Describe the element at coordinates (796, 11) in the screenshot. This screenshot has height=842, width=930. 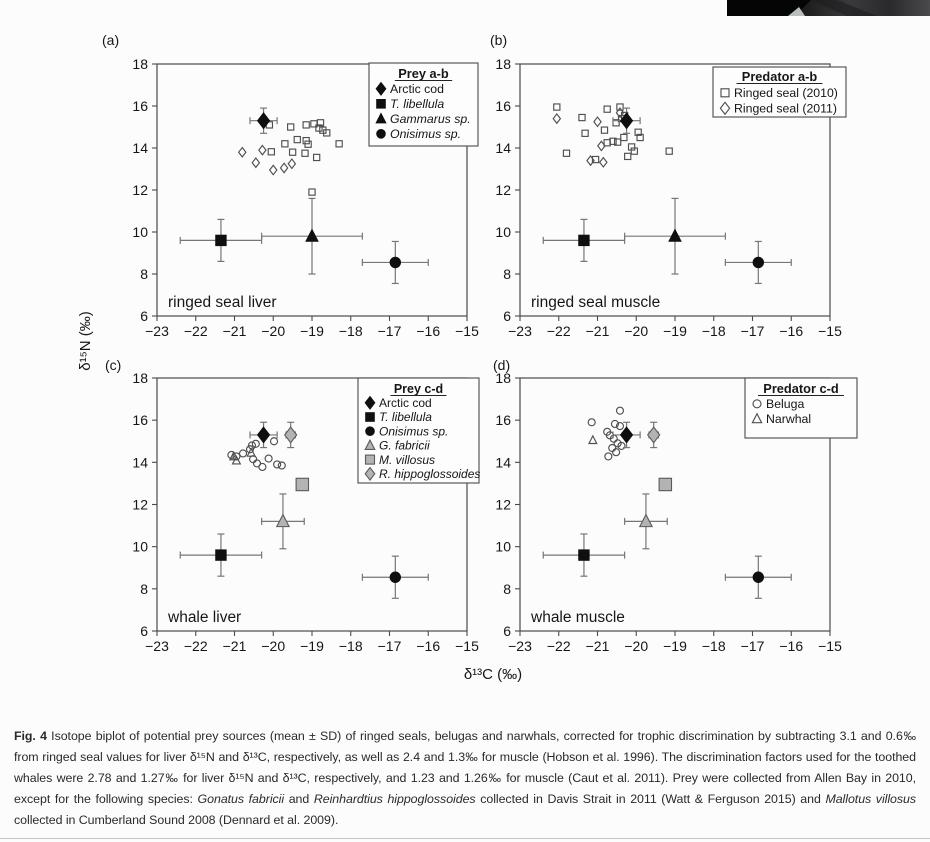
I see `photo-highlight` at that location.